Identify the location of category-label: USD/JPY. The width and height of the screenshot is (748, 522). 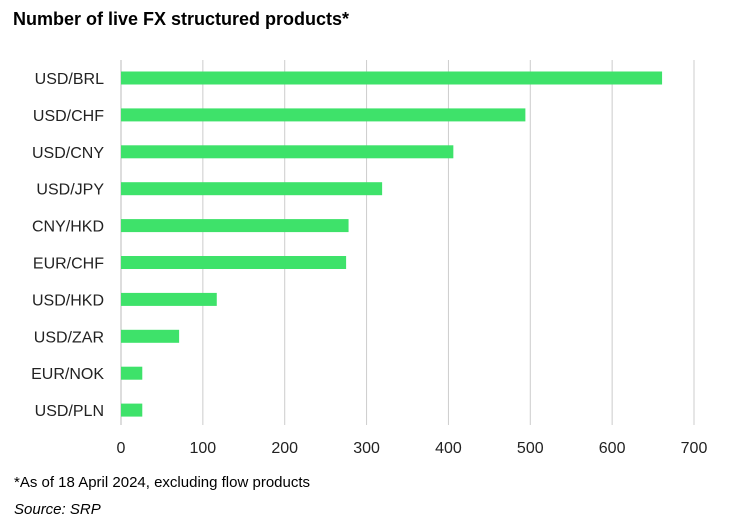
(70, 190).